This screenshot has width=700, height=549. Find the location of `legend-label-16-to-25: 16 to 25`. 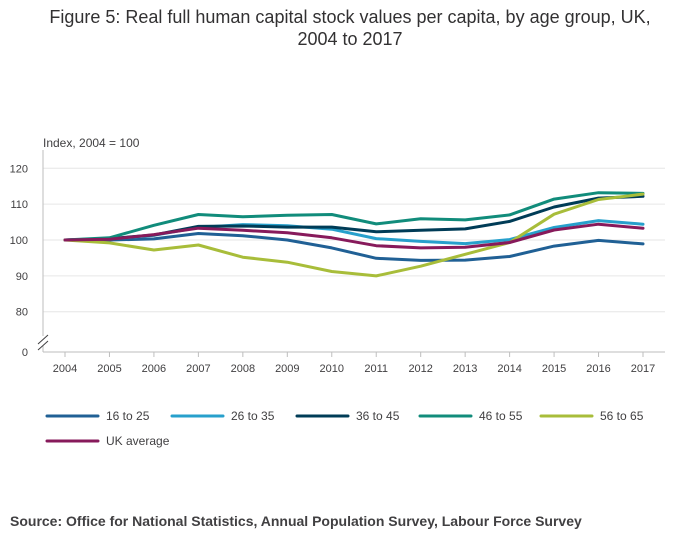

legend-label-16-to-25: 16 to 25 is located at coordinates (128, 416).